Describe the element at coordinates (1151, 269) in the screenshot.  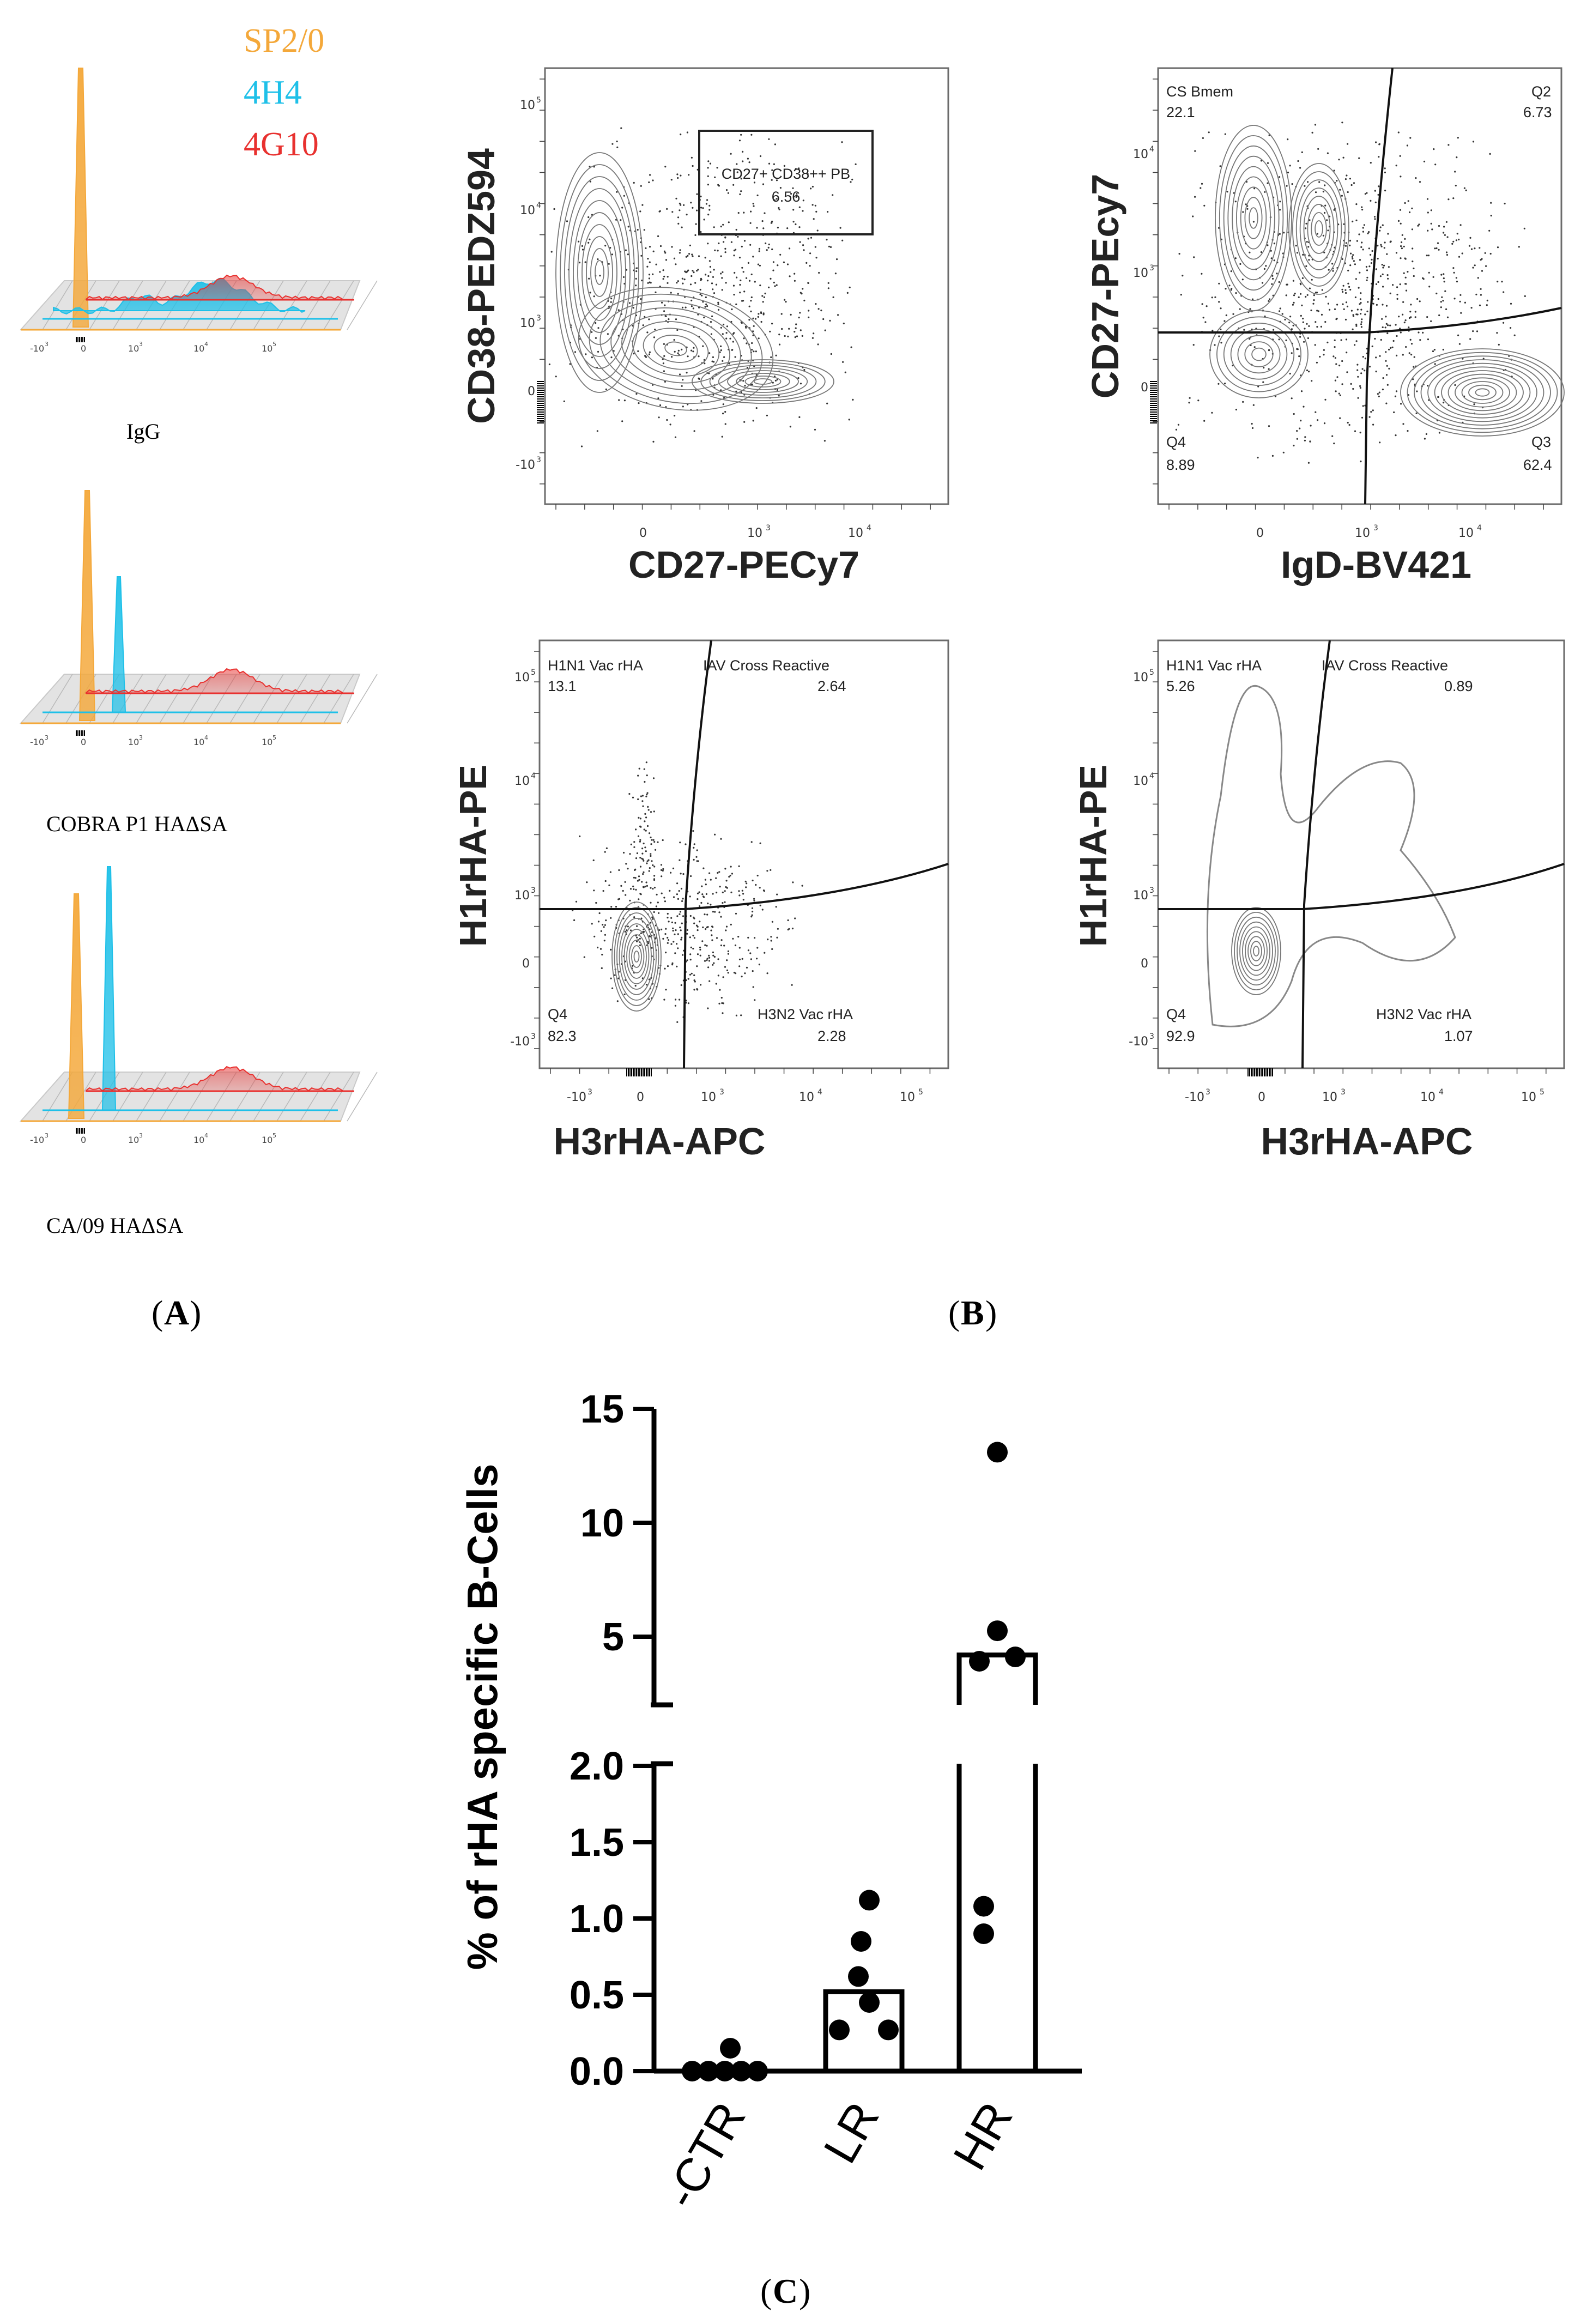
I see `flow-ytick-exp: 3` at that location.